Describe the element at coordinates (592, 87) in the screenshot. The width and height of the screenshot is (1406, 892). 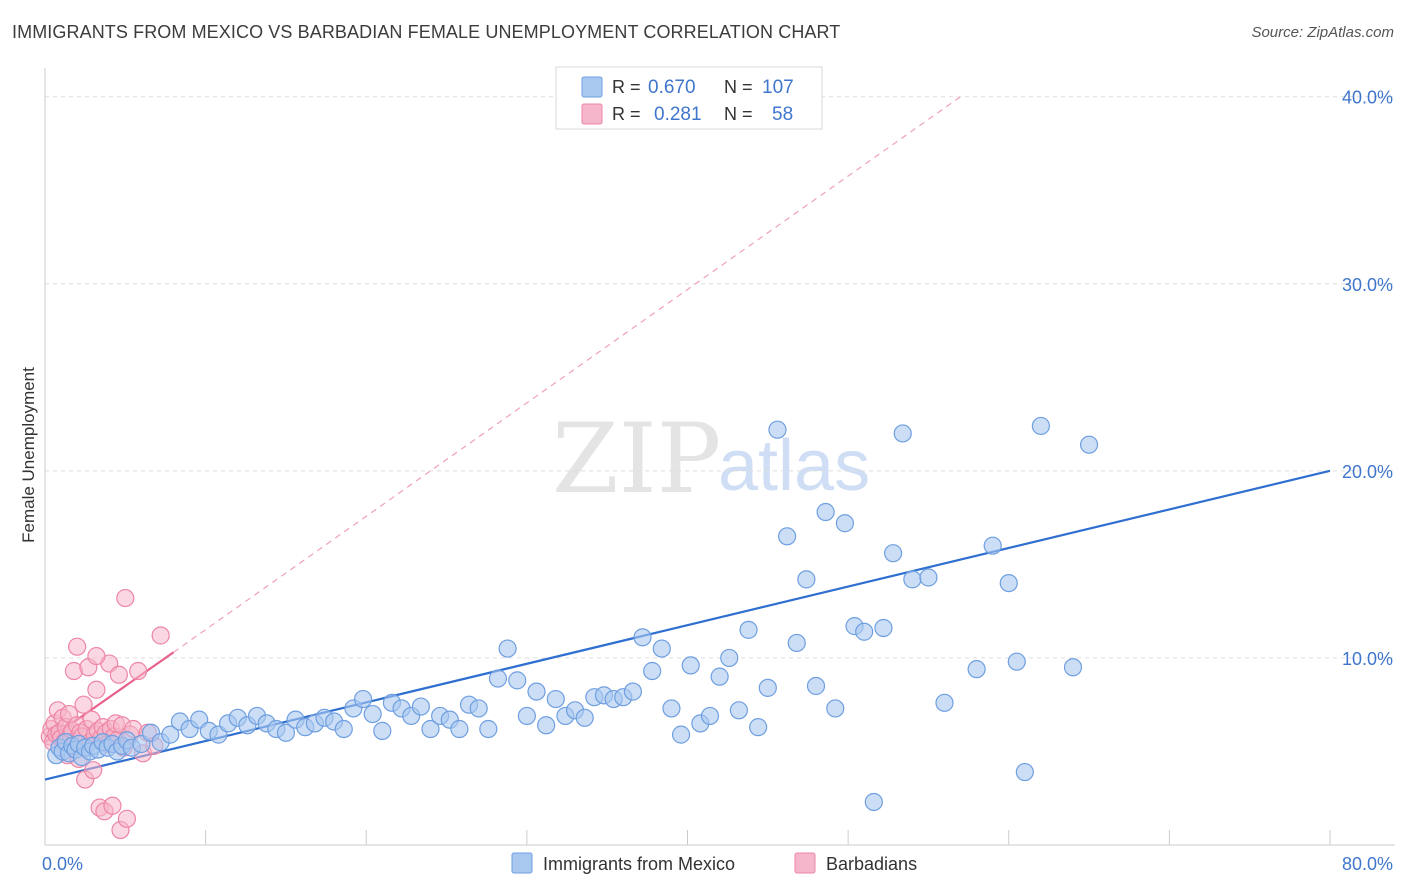
I see `legend-swatch-blue` at that location.